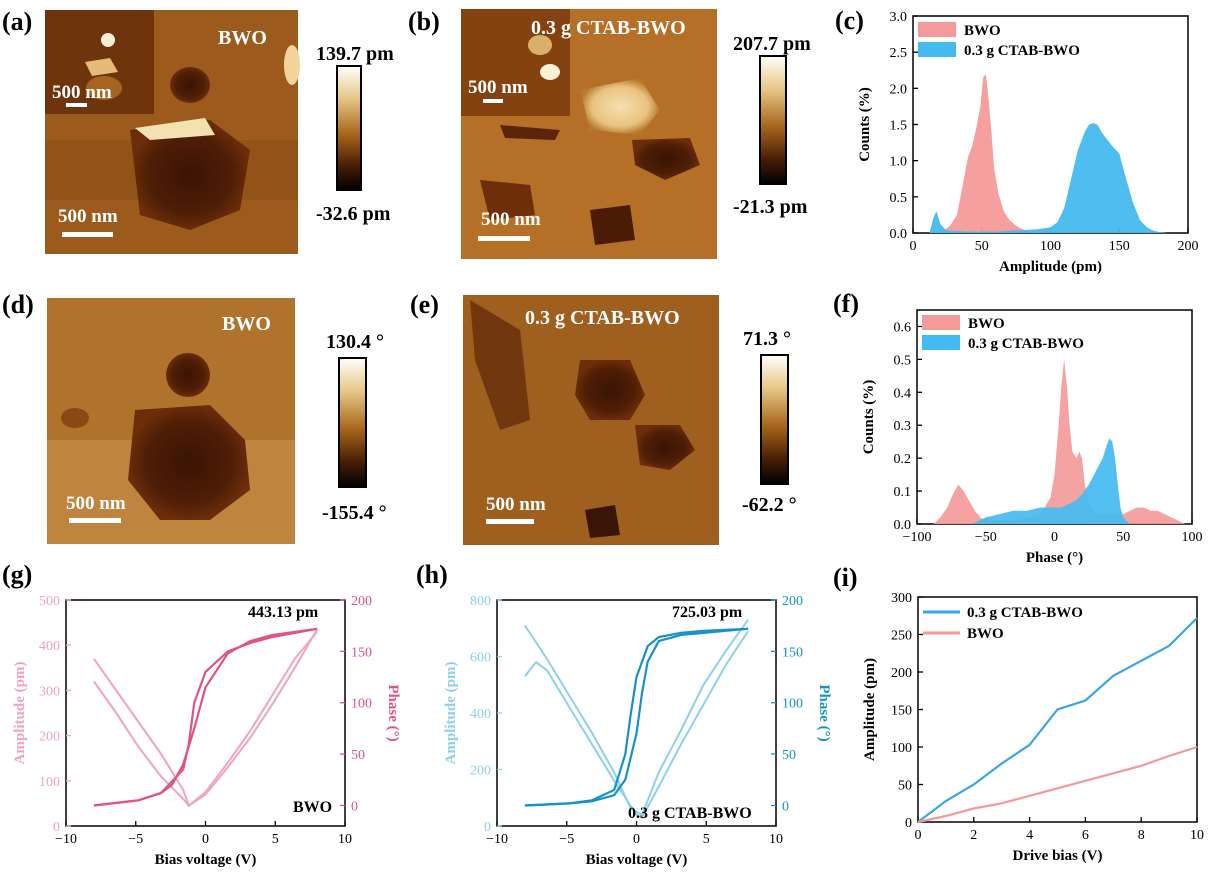 This screenshot has width=1212, height=882. Describe the element at coordinates (1054, 558) in the screenshot. I see `x-axis-title: Phase (°)` at that location.